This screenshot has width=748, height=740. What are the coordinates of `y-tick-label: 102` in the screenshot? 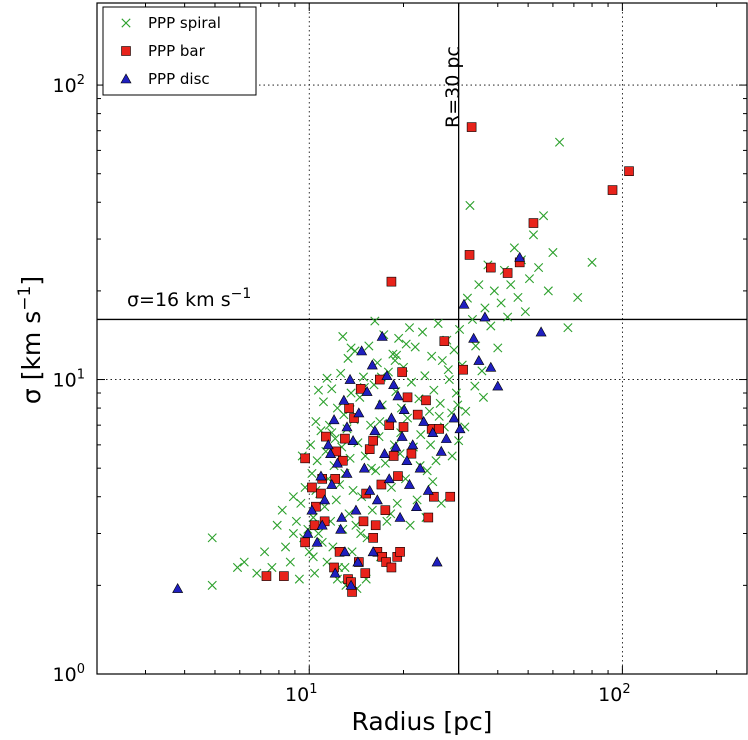 It's located at (69, 85).